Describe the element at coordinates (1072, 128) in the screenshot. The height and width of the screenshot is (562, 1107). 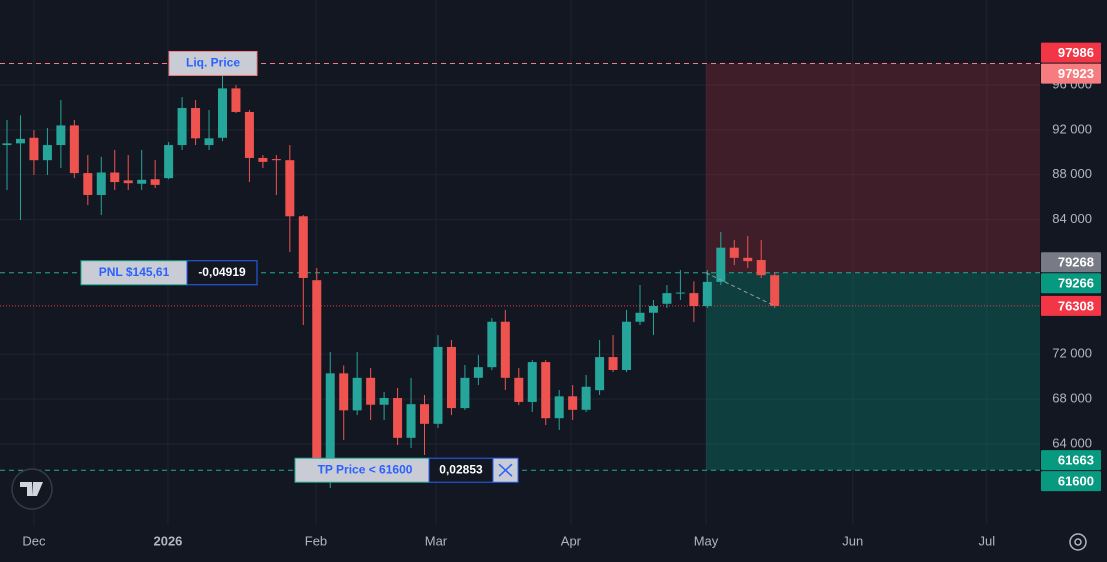
I see `y-tick-label: 92 000` at that location.